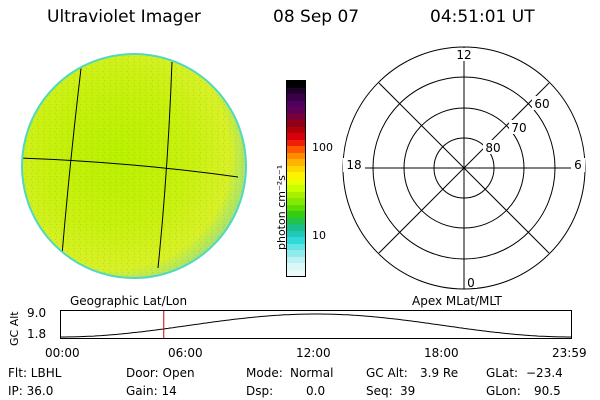 The width and height of the screenshot is (600, 400). I want to click on apex-caption: Apex MLat/MLT, so click(457, 301).